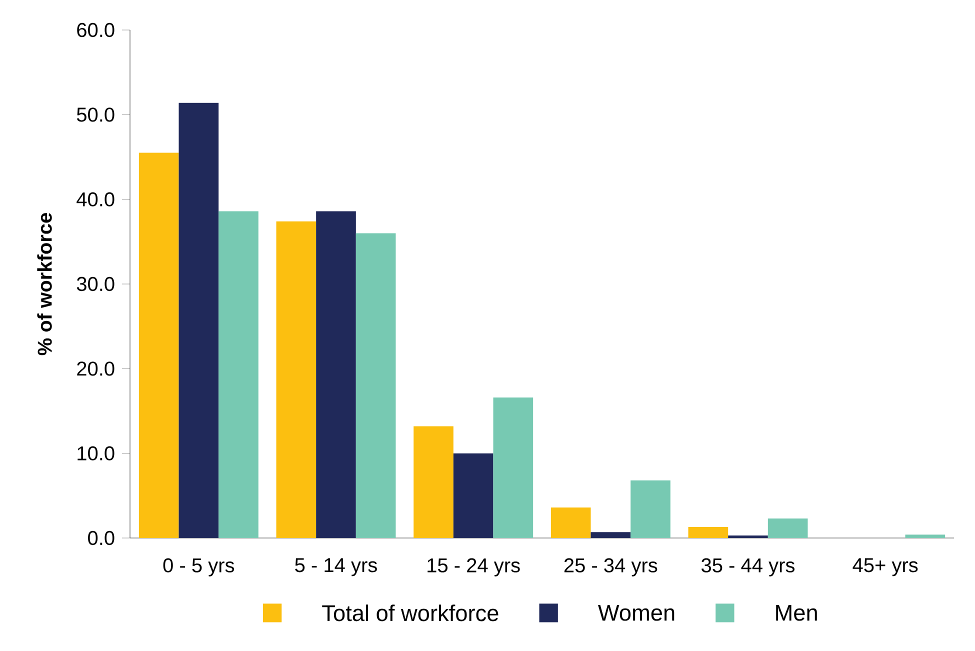 The height and width of the screenshot is (651, 975). What do you see at coordinates (101, 538) in the screenshot?
I see `y-tick-label: 0.0` at bounding box center [101, 538].